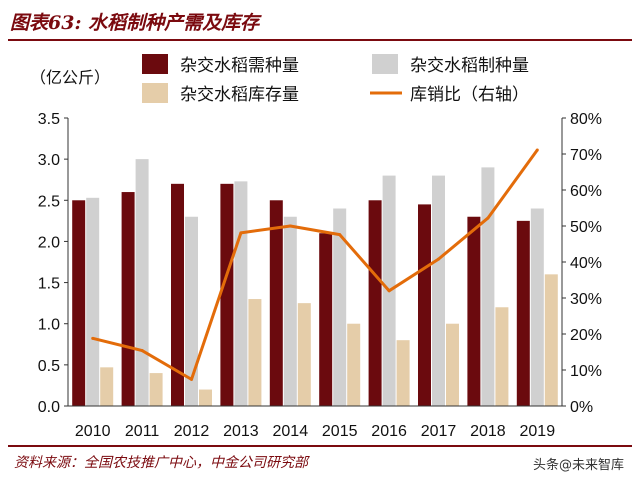  I want to click on x-tick-label: 2017, so click(439, 431).